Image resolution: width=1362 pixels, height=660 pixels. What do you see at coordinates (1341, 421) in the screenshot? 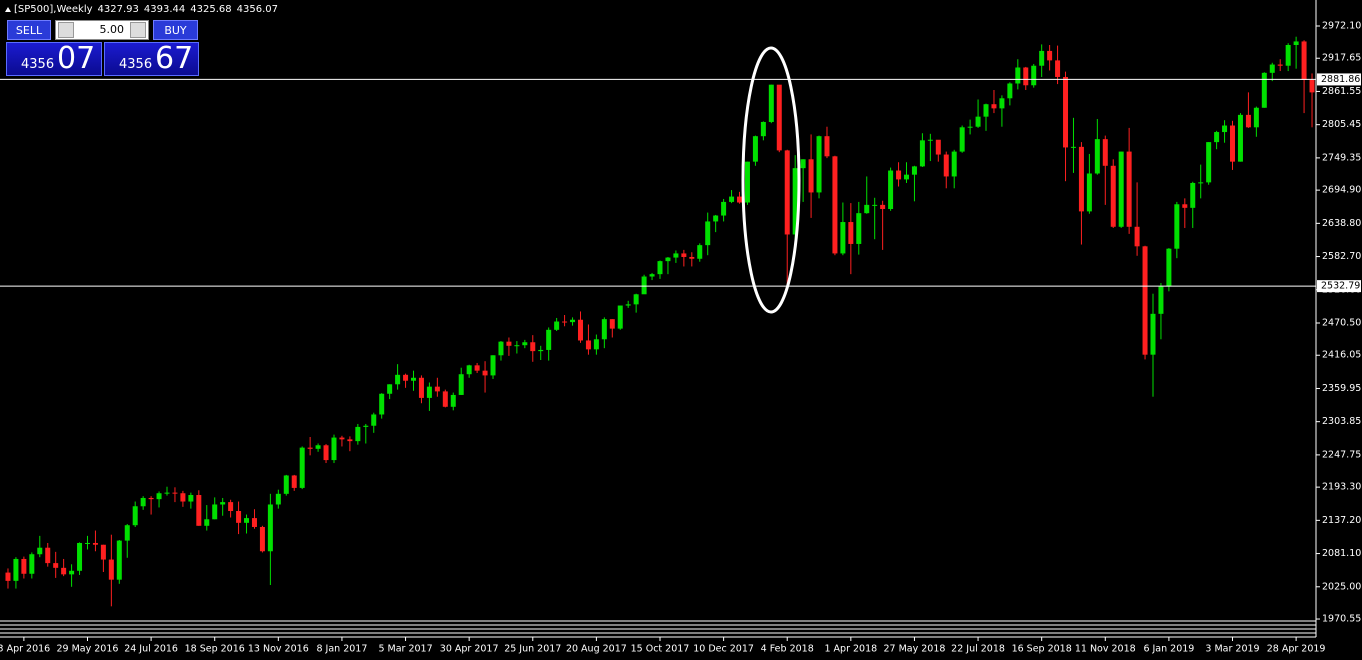
I see `y-tick-label: 2303.85` at bounding box center [1341, 421].